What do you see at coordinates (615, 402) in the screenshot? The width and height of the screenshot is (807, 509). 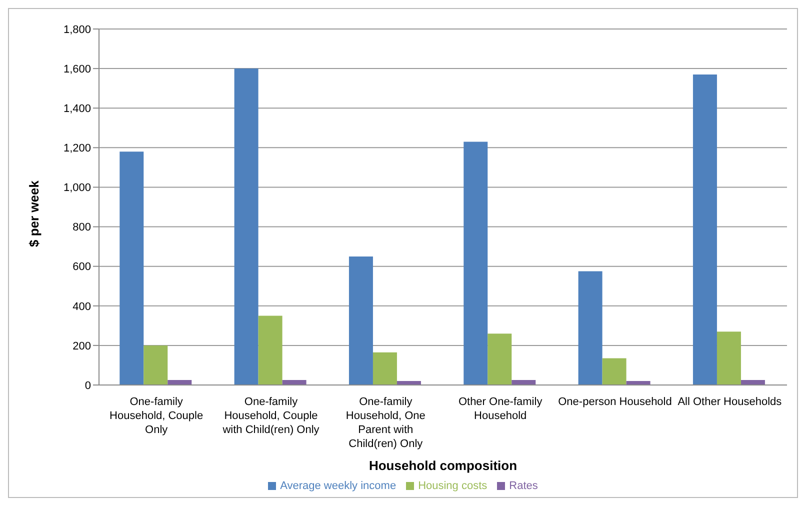 I see `x-tick-label: One-person Household` at bounding box center [615, 402].